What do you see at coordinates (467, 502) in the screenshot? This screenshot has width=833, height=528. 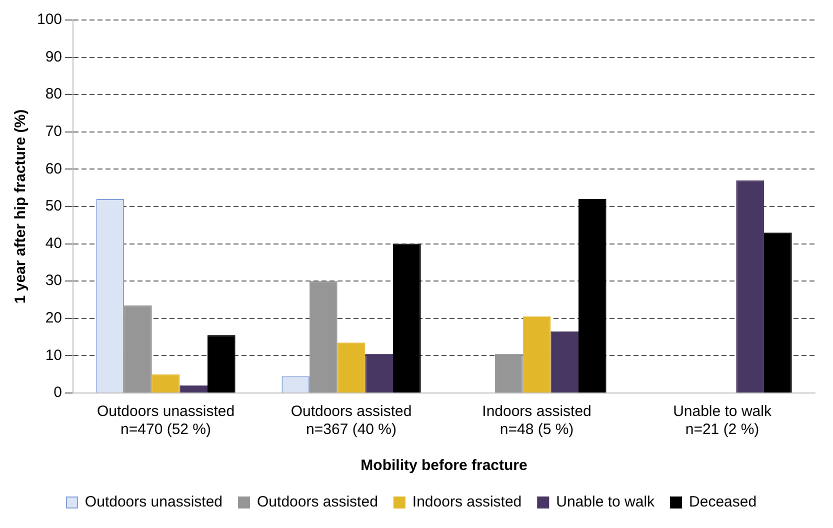 I see `legend-label: Indoors assisted` at bounding box center [467, 502].